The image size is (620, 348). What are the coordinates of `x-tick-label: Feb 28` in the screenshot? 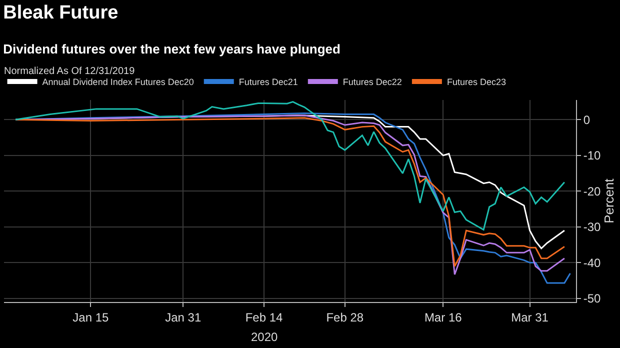 It's located at (345, 317).